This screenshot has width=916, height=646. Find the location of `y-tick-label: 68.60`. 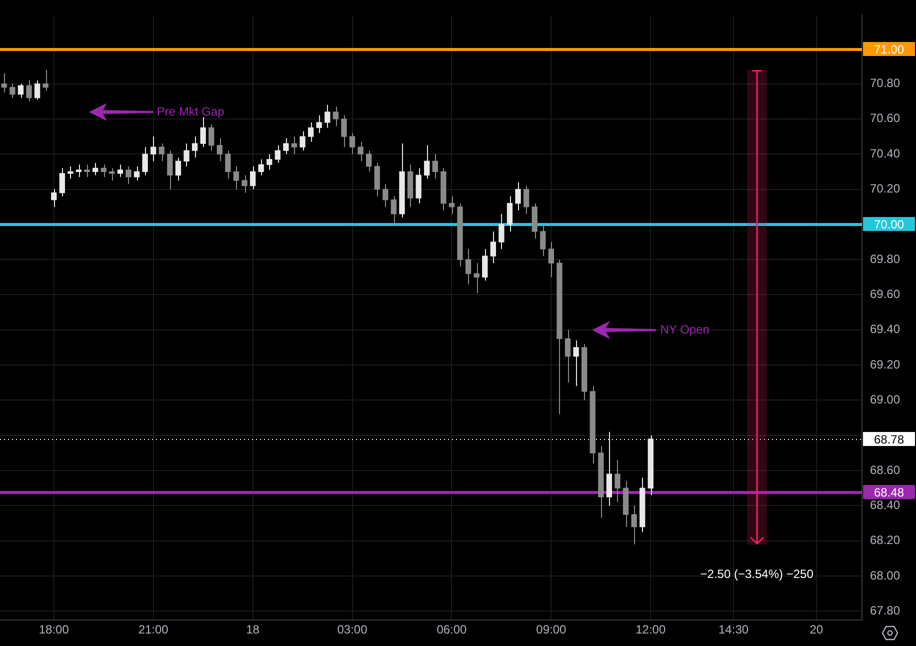

y-tick-label: 68.60 is located at coordinates (885, 469).